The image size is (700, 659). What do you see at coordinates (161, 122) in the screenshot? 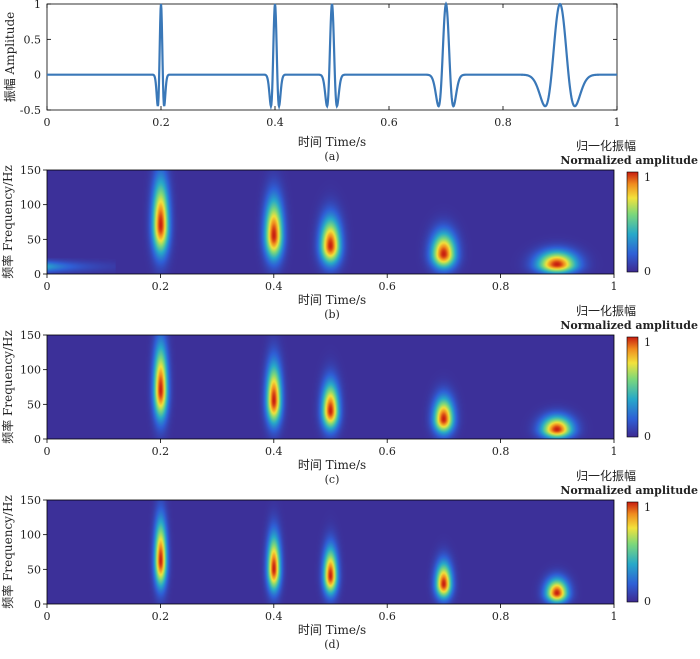
I see `waveform-xtick-label: 0.2` at bounding box center [161, 122].